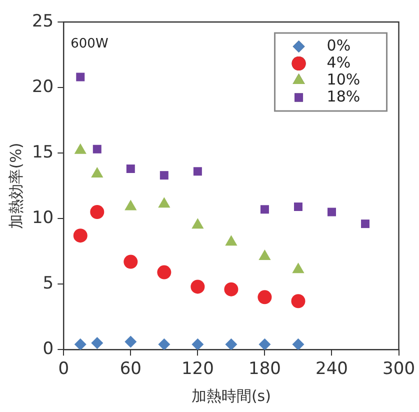  I want to click on y-tick-label: 5, so click(48, 284).